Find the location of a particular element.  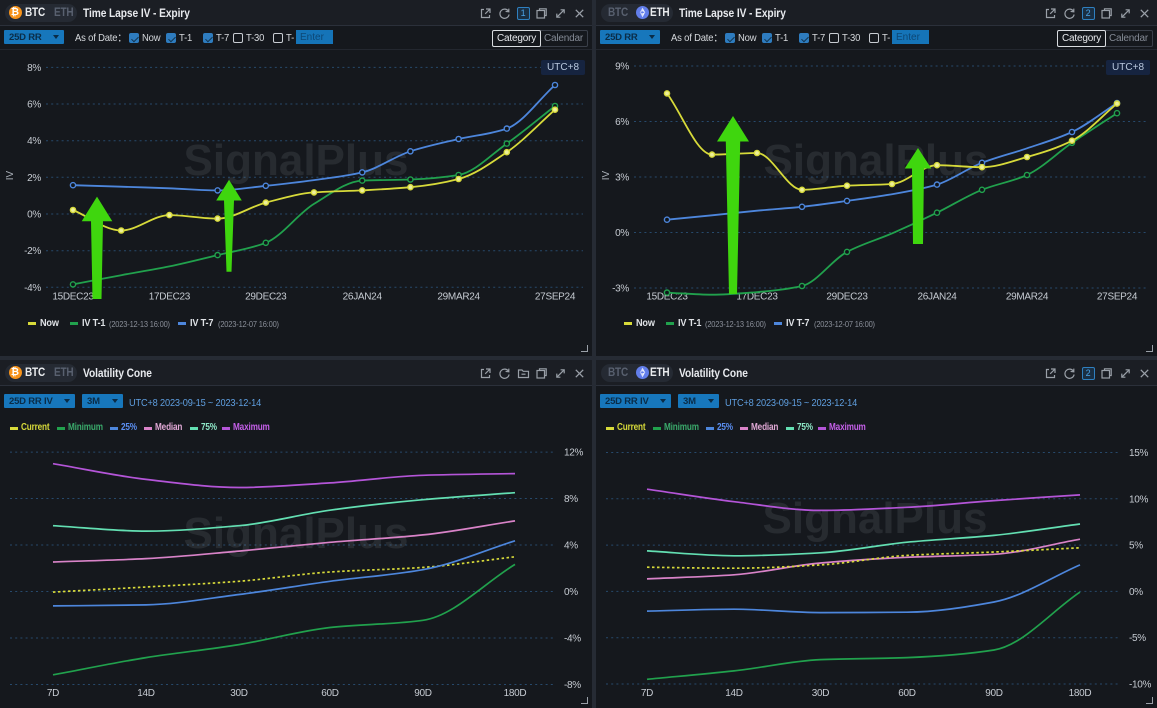

svg-text: -5% is located at coordinates (1137, 638).